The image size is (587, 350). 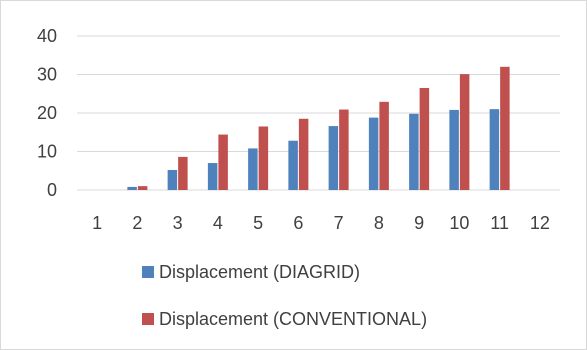 I want to click on y-tick-label: 30, so click(x=47, y=75).